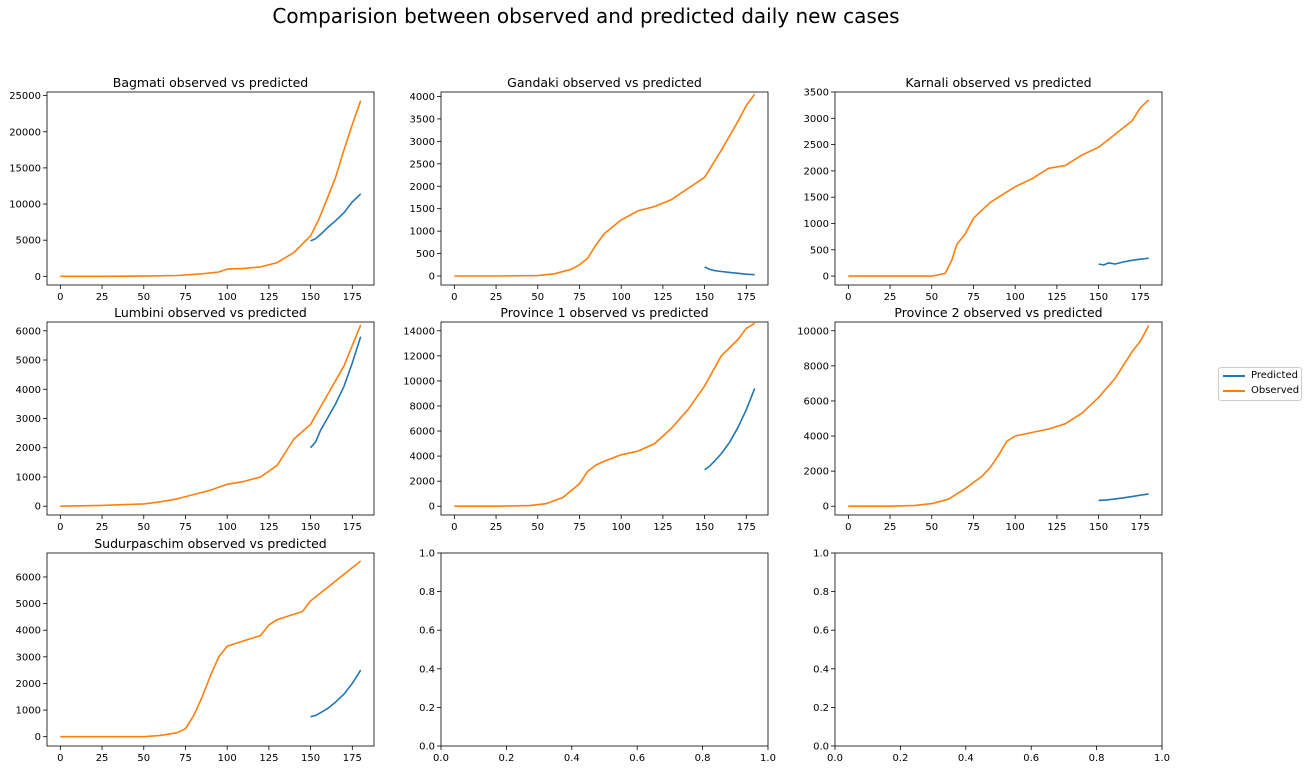 The height and width of the screenshot is (770, 1307). I want to click on y-tick-label: 12000, so click(419, 356).